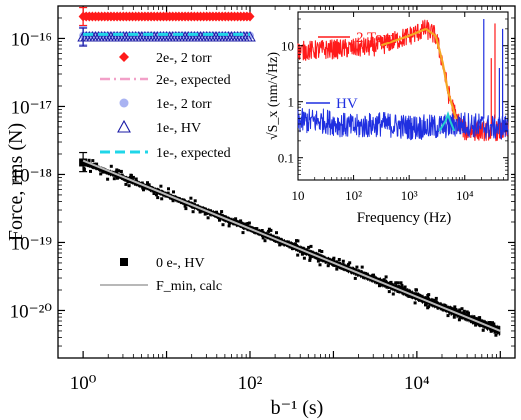 Image resolution: width=521 pixels, height=420 pixels. I want to click on legend-2e-2-torr-label: 2e-, 2 torr, so click(184, 58).